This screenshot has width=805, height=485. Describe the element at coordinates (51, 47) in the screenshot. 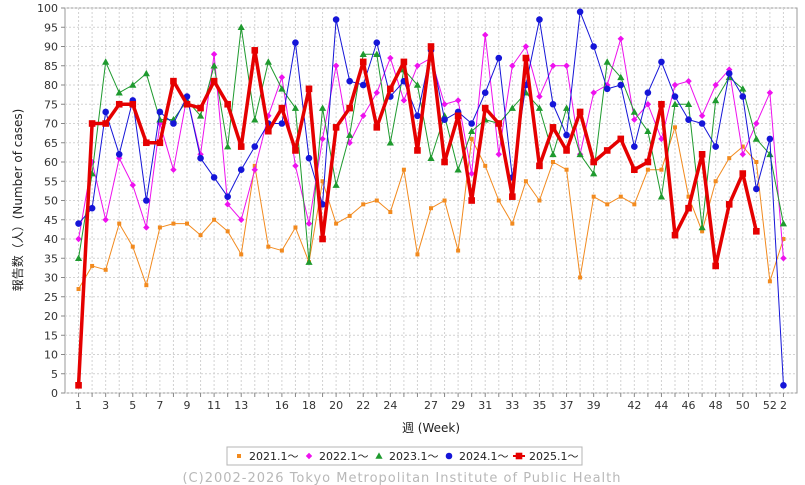

I see `y-tick-label: 90` at that location.